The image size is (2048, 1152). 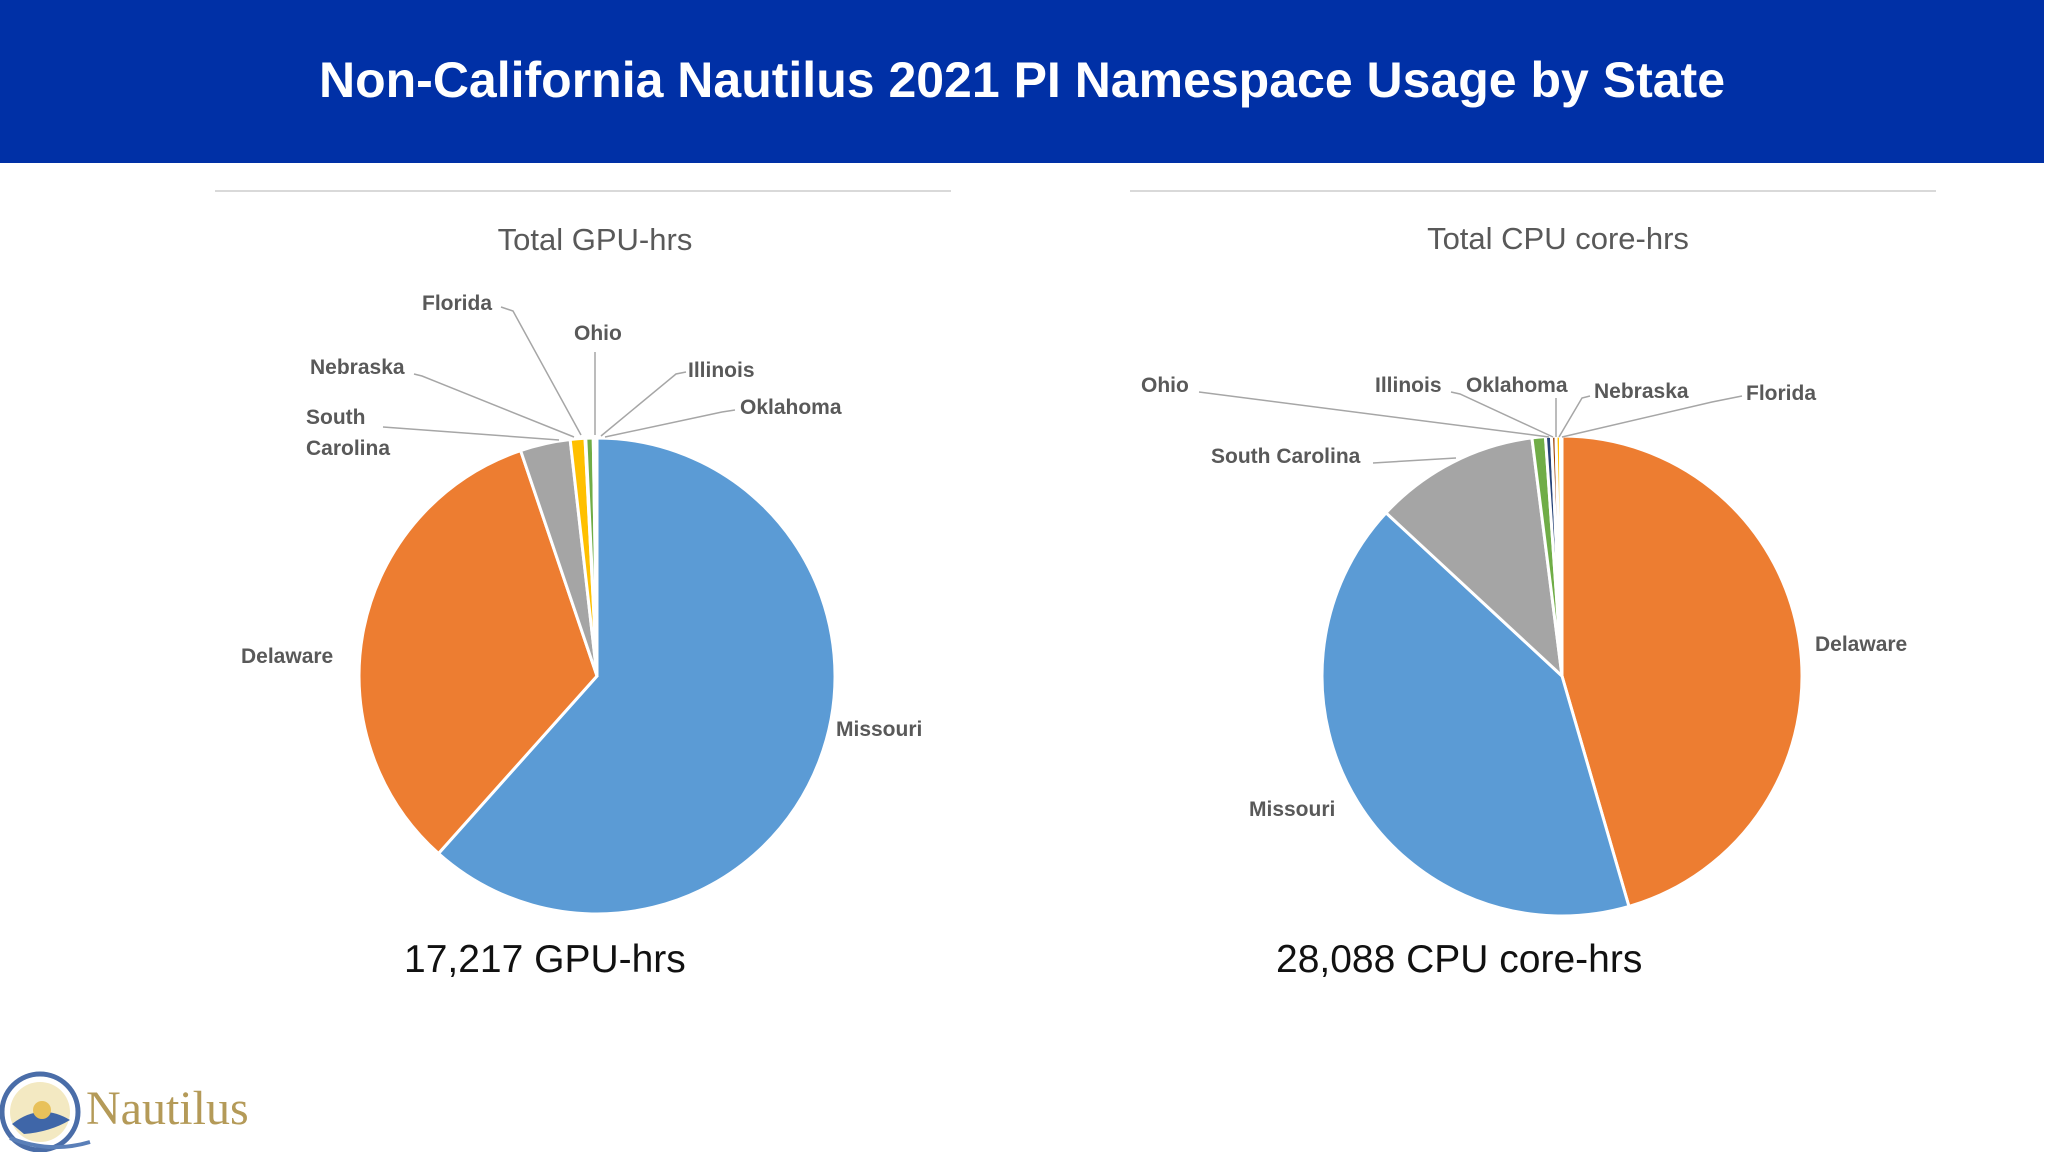 I want to click on gpu-label-missouri: Missouri, so click(x=879, y=729).